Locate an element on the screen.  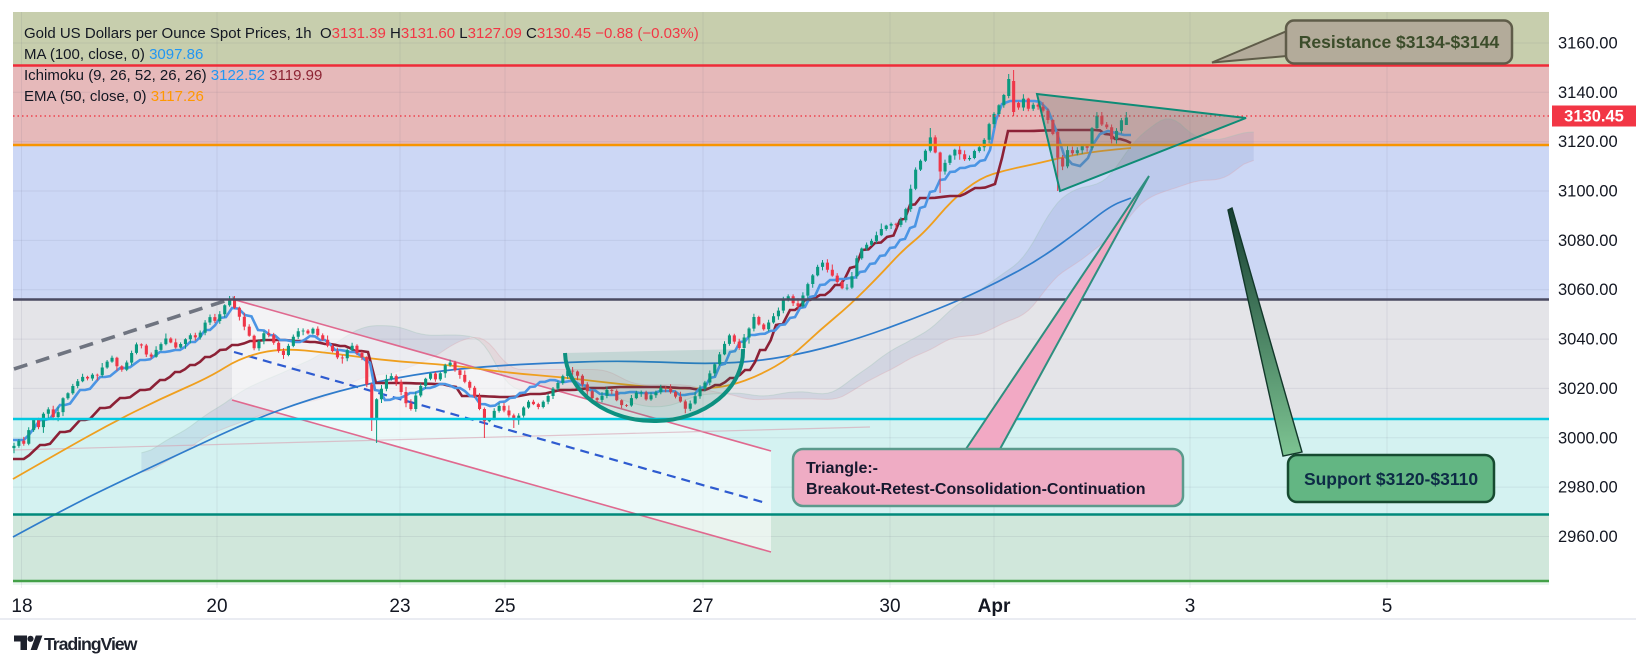
svg-text: 3020.00 is located at coordinates (1588, 389).